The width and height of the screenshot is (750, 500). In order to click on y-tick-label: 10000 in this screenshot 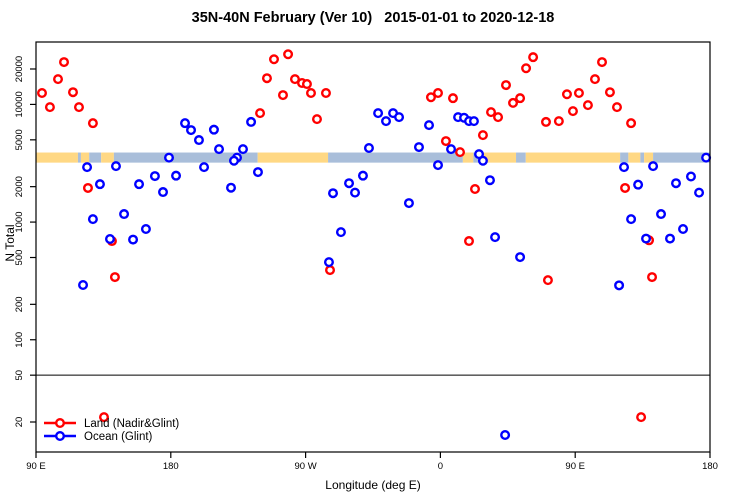, I will do `click(19, 104)`.